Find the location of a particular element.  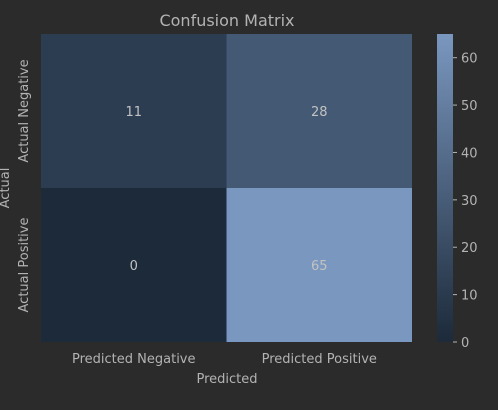

heatmap-cell-r1-c0 is located at coordinates (134, 265).